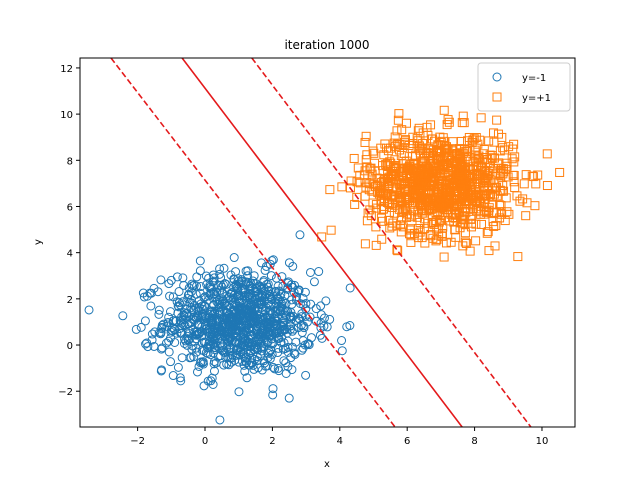 The image size is (640, 480). Describe the element at coordinates (70, 254) in the screenshot. I see `y-tick-label: 4` at that location.